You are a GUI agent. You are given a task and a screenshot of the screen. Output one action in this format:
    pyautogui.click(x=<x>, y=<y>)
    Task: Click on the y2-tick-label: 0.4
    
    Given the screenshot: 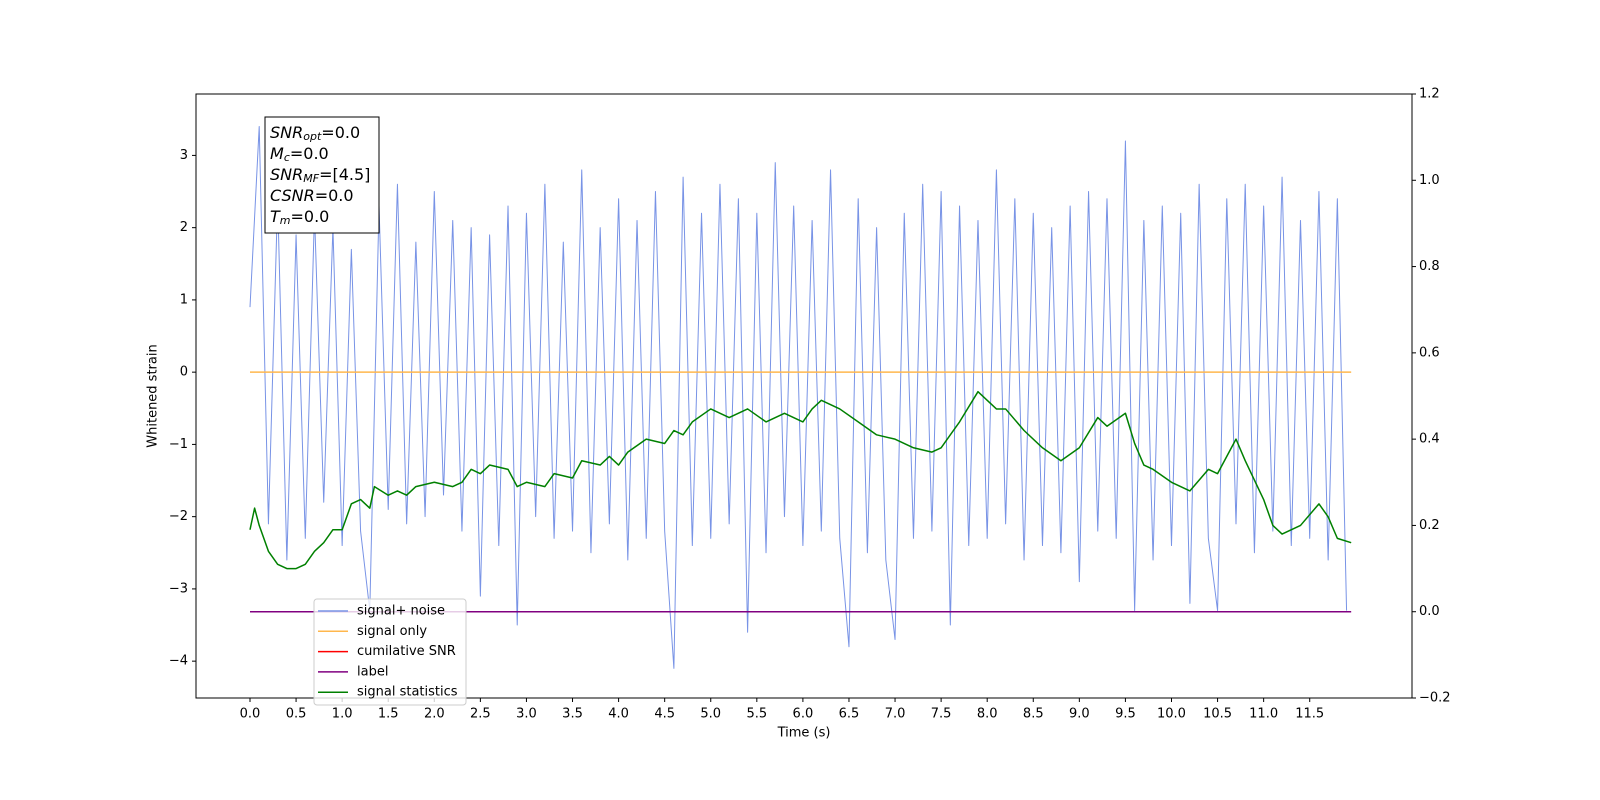 What is the action you would take?
    pyautogui.click(x=1429, y=439)
    